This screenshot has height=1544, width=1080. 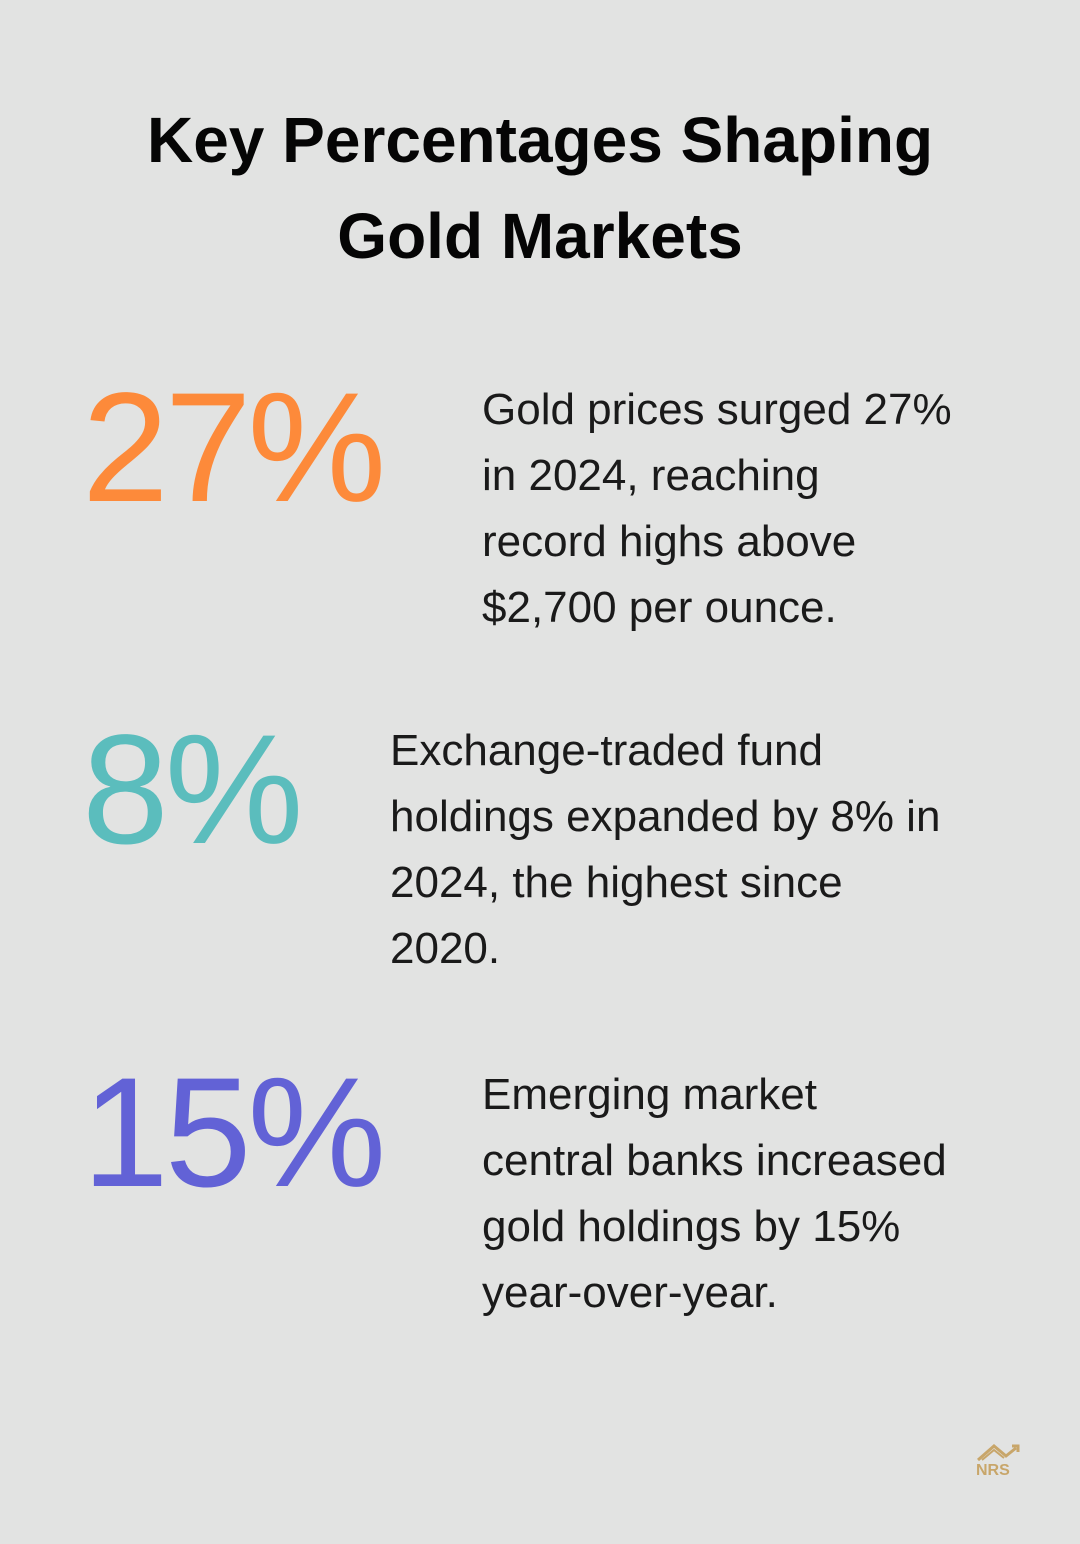 What do you see at coordinates (445, 948) in the screenshot?
I see `description-line: 2020.` at bounding box center [445, 948].